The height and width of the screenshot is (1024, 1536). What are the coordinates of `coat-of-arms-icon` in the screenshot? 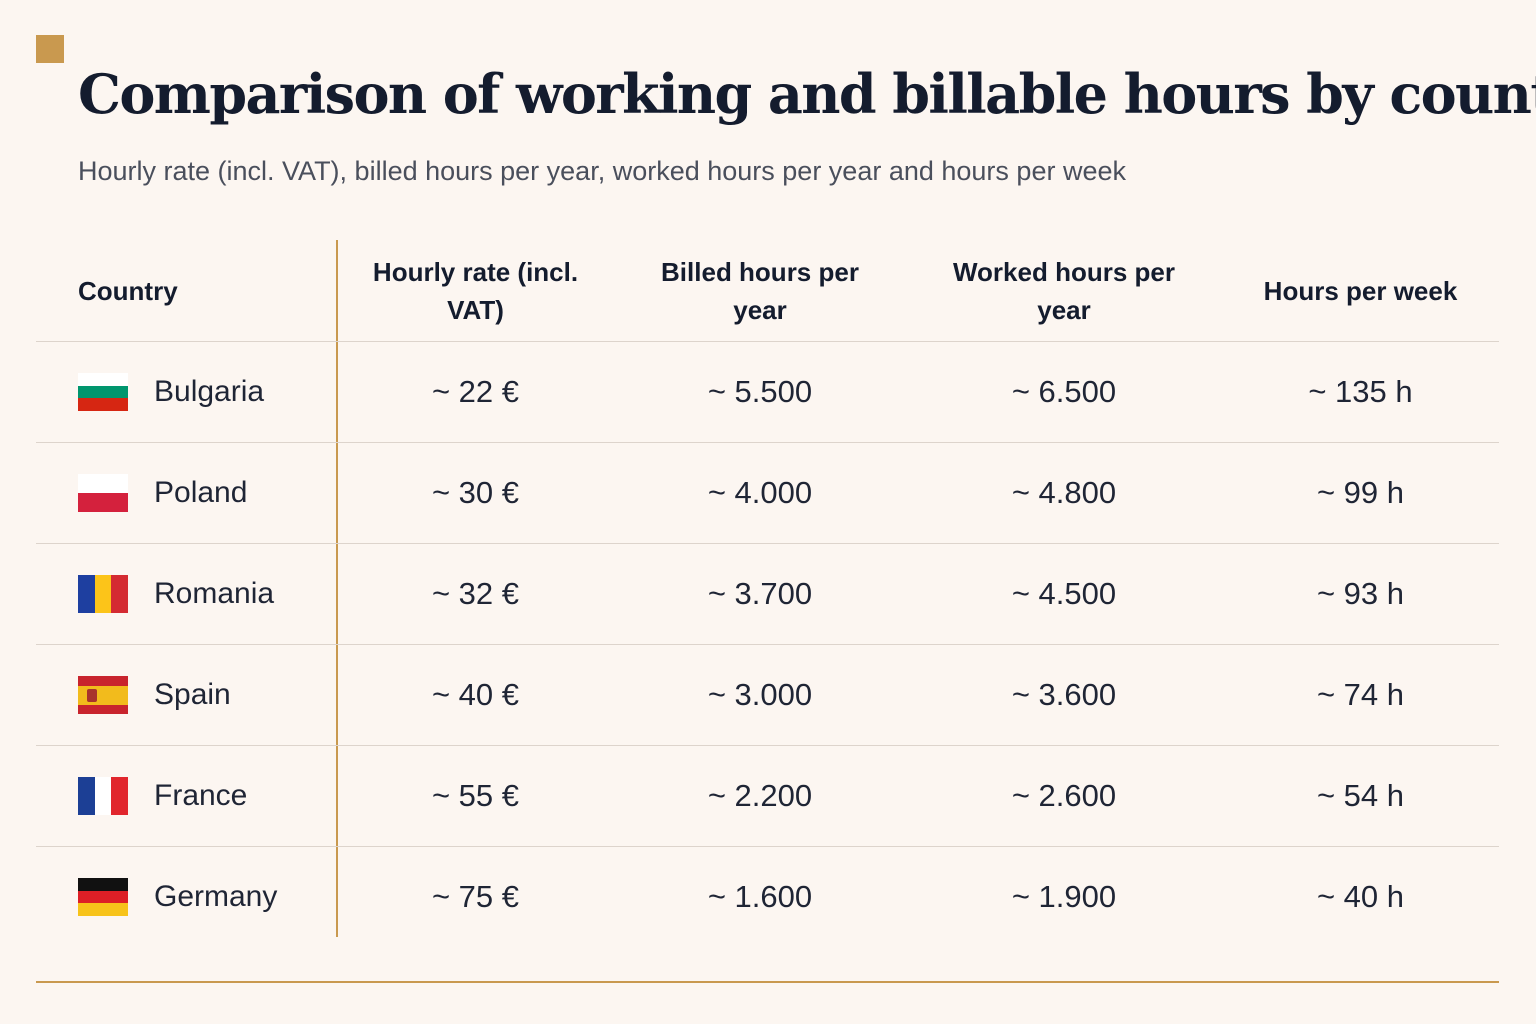 It's located at (92, 695).